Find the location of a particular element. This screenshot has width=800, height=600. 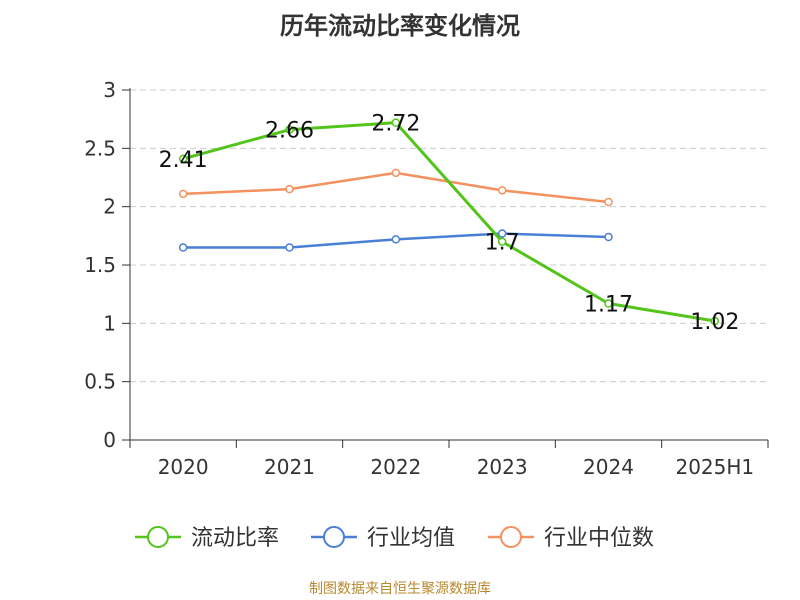

legend-item: 流动比率 is located at coordinates (207, 538).